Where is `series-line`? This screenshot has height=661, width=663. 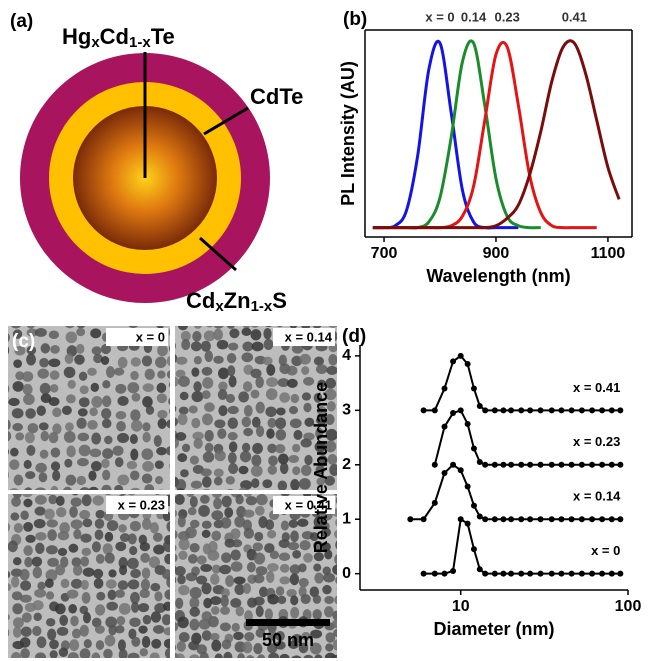 series-line is located at coordinates (496, 134).